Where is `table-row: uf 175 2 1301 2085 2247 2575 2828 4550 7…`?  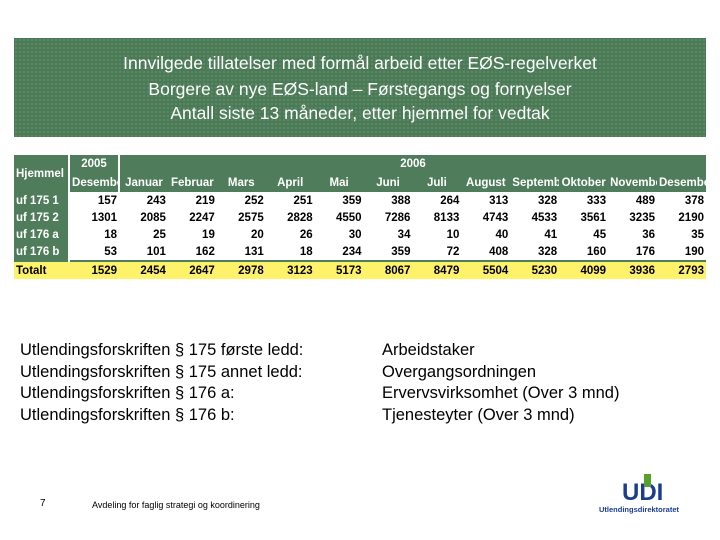
table-row: uf 175 2 1301 2085 2247 2575 2828 4550 7… is located at coordinates (360, 217).